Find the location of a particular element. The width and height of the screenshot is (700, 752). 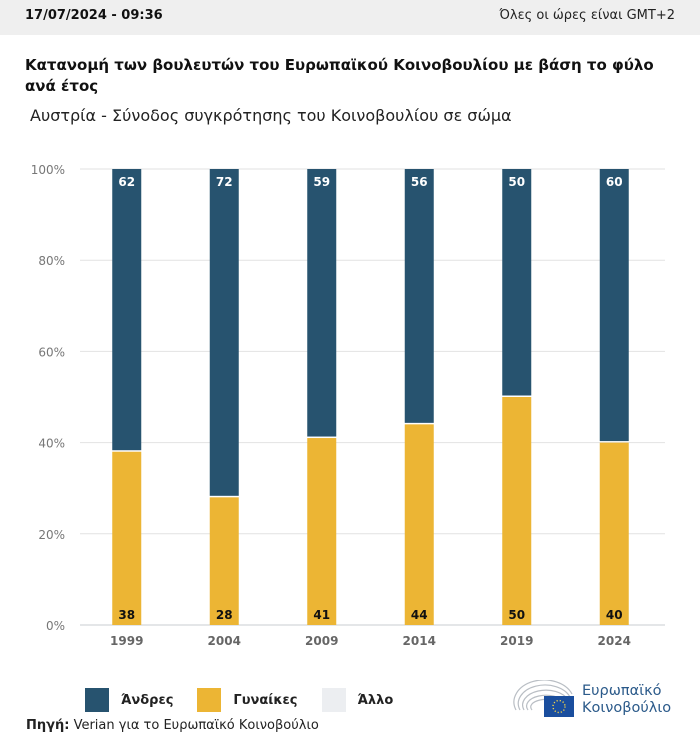

x-tick-label: 2024 is located at coordinates (614, 641).